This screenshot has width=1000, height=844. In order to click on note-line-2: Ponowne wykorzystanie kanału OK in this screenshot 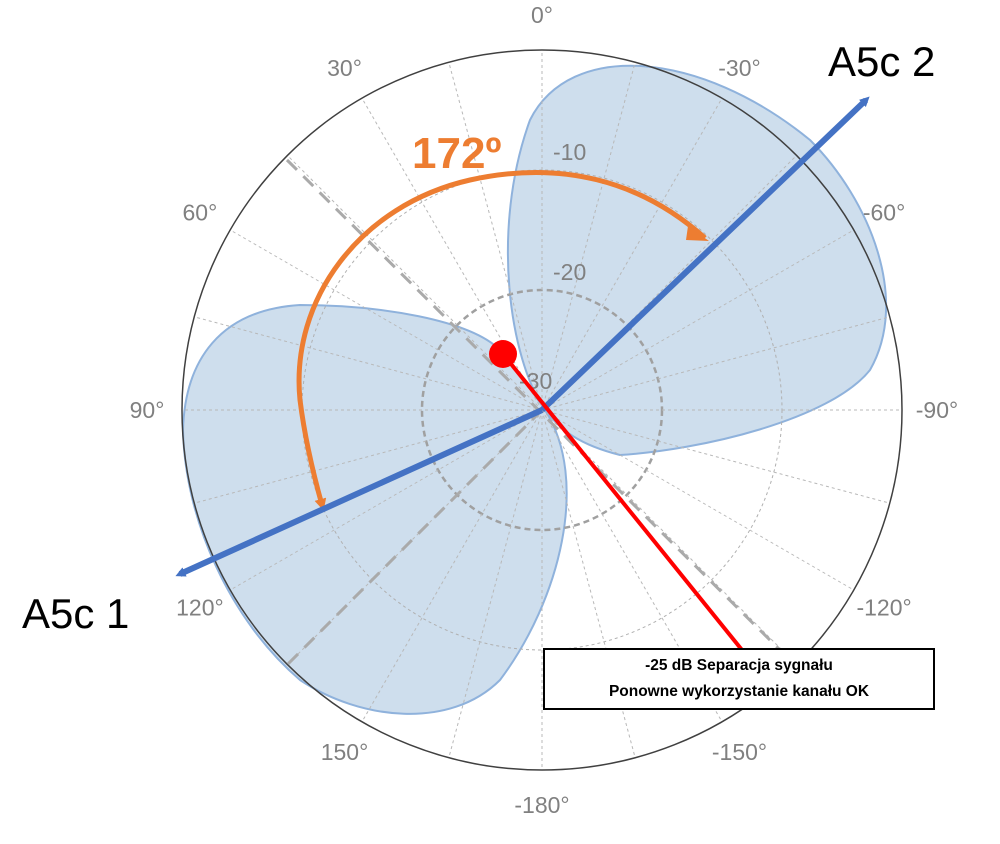, I will do `click(739, 691)`.